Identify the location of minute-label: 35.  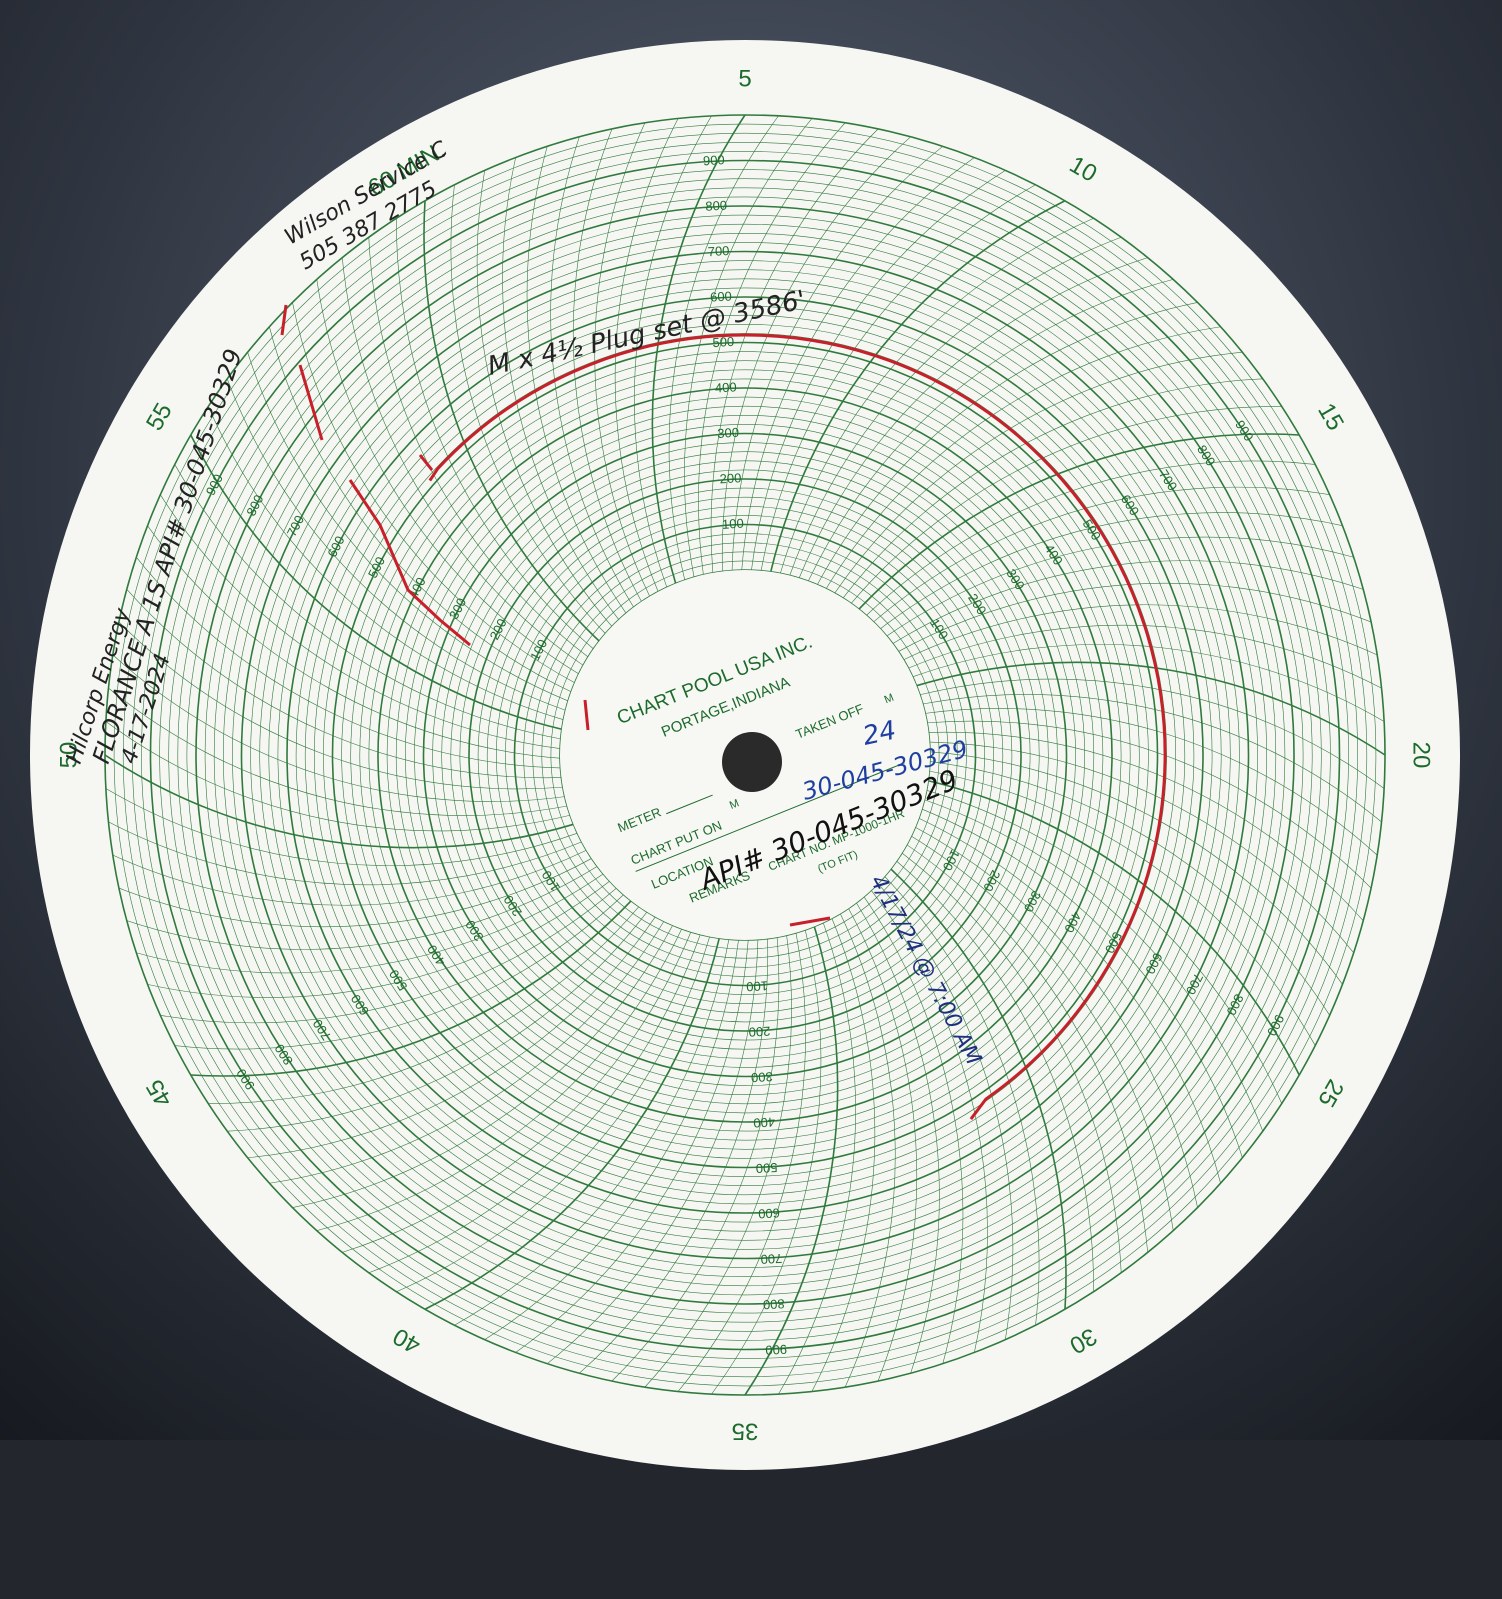
(745, 1431).